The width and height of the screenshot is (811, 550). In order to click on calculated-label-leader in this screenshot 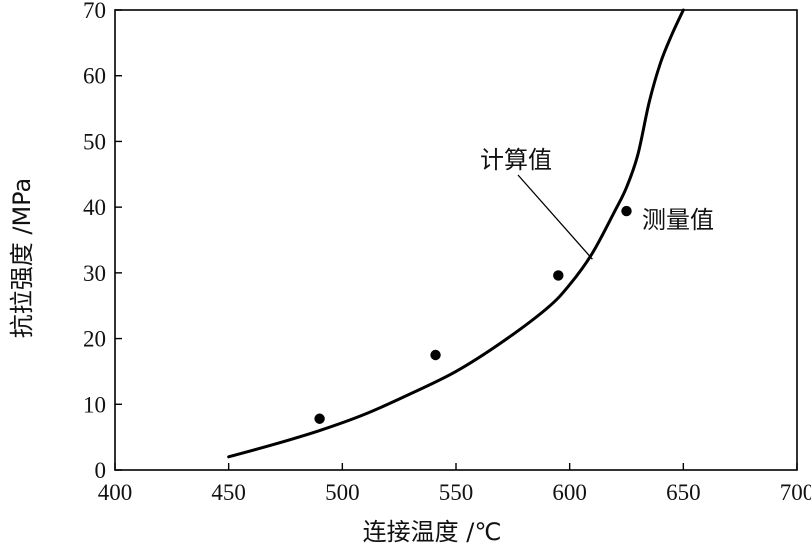, I will do `click(555, 217)`.